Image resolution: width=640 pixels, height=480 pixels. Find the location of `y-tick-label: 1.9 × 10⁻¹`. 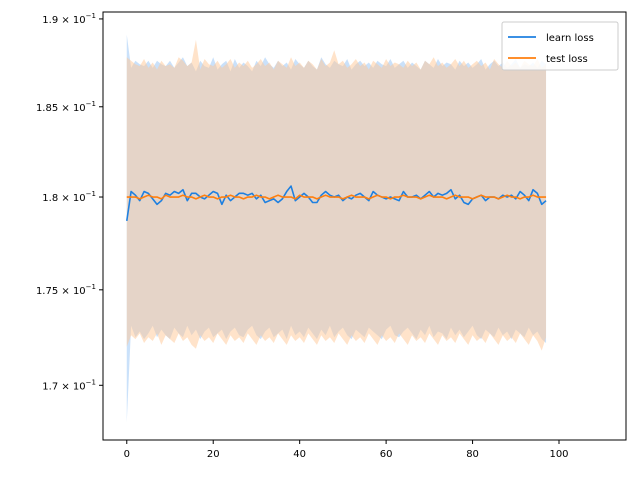

y-tick-label: 1.9 × 10⁻¹ is located at coordinates (69, 19).